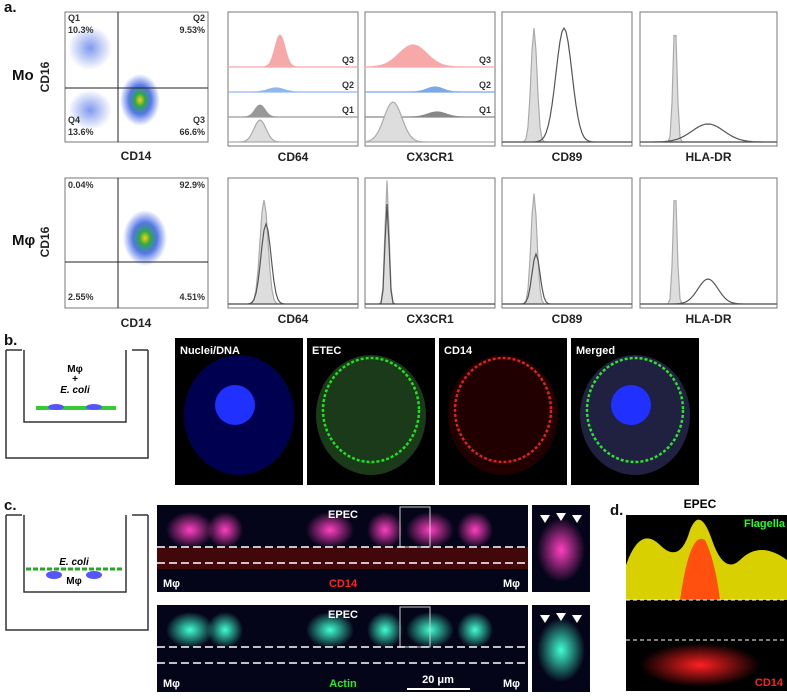 This screenshot has height=700, width=787. What do you see at coordinates (348, 60) in the screenshot?
I see `gate-label: Q3` at bounding box center [348, 60].